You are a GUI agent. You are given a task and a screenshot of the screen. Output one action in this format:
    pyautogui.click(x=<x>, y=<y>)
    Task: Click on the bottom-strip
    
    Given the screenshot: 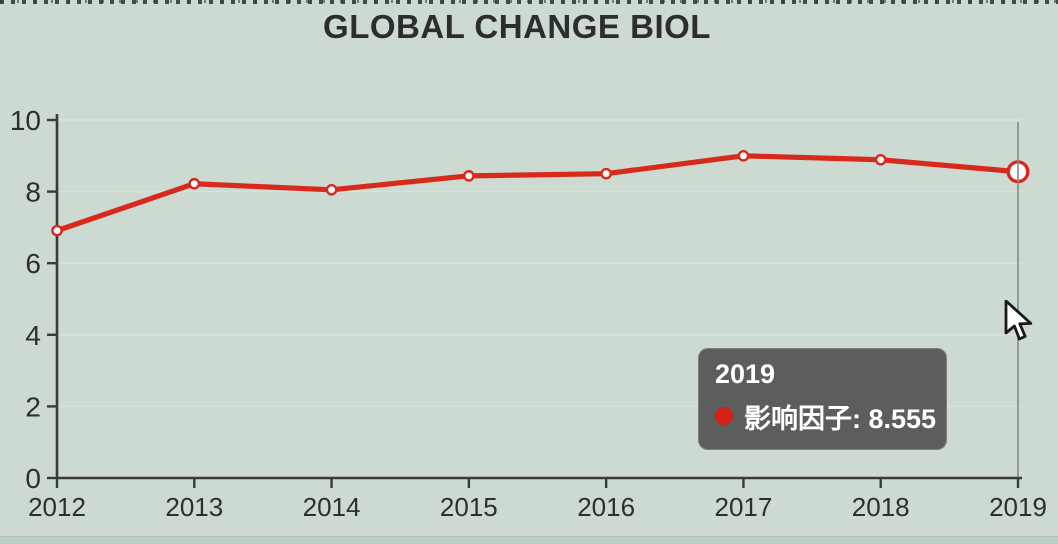 What is the action you would take?
    pyautogui.click(x=529, y=540)
    